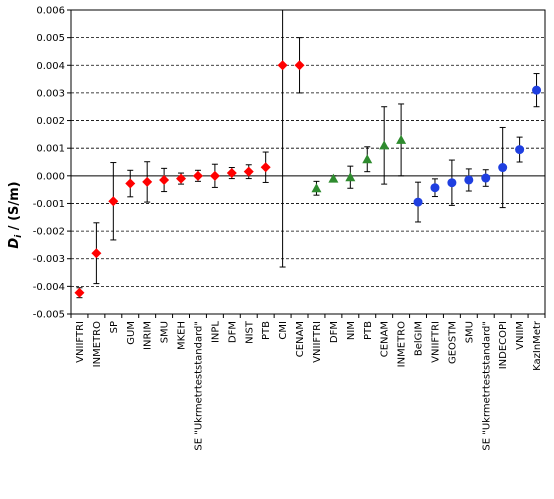 This screenshot has height=499, width=554. What do you see at coordinates (50, 149) in the screenshot?
I see `y-tick-label: 0.001` at bounding box center [50, 149].